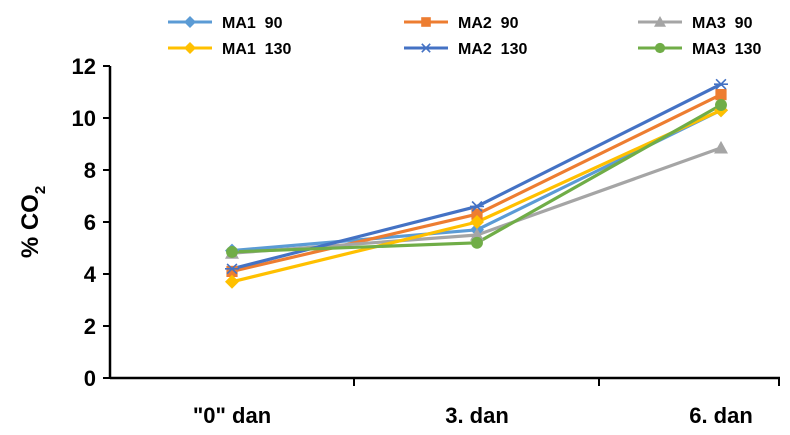 This screenshot has width=790, height=435. I want to click on legend-label: MA2 90, so click(488, 23).